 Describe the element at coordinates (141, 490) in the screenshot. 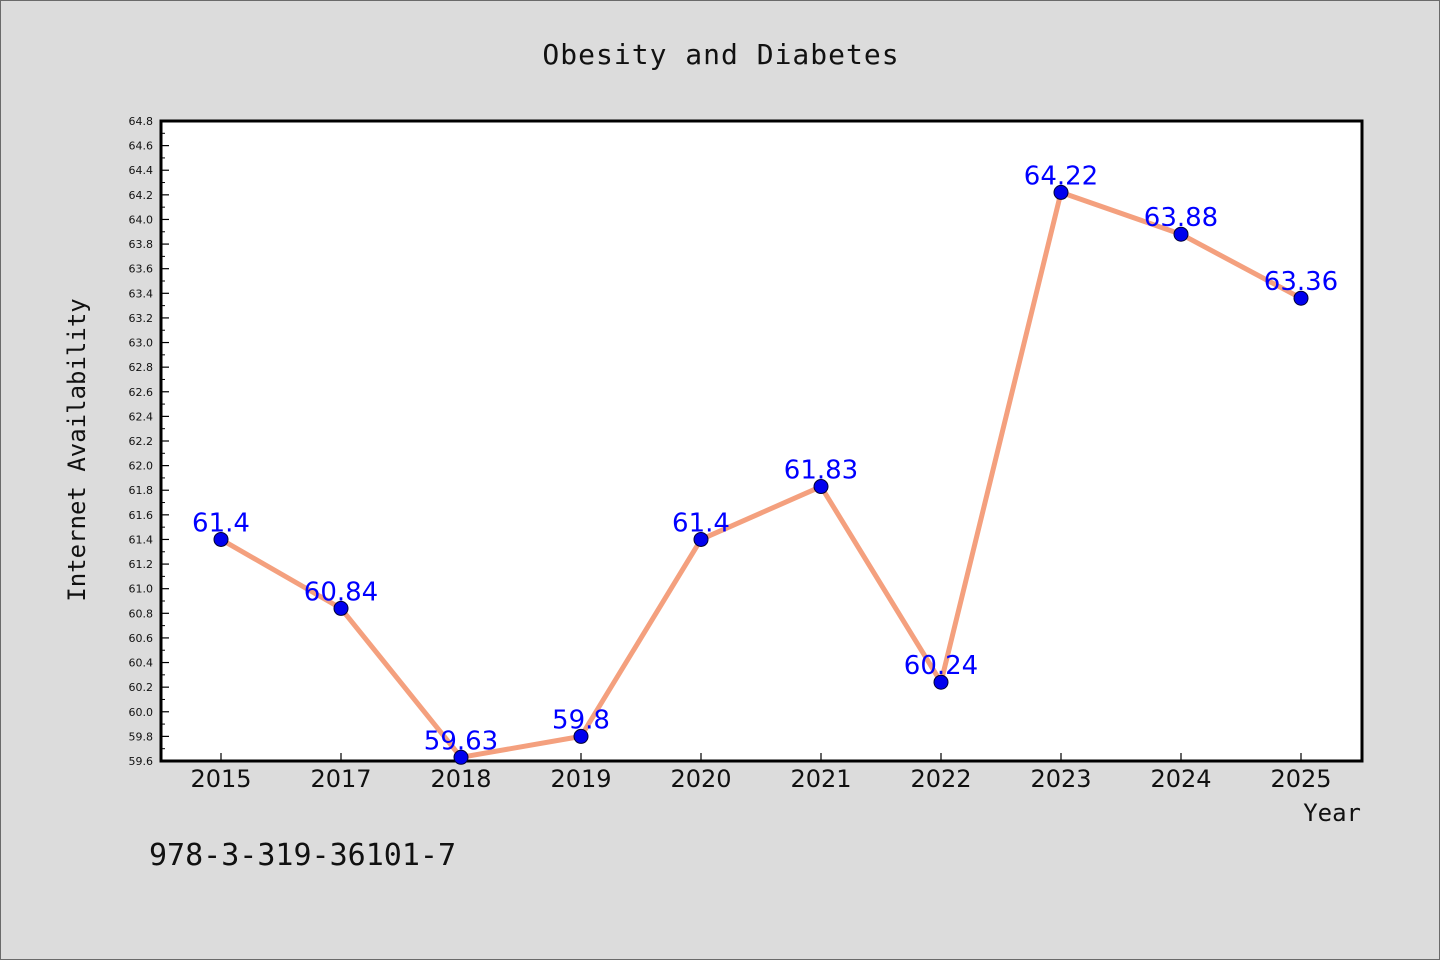

I see `y-tick-label: 61.8` at that location.